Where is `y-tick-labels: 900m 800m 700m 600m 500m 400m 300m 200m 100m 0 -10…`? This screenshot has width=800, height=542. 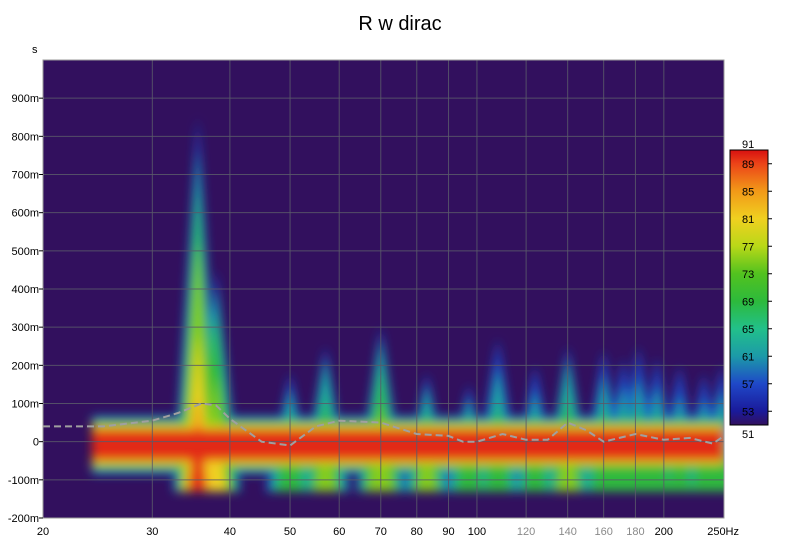
y-tick-labels: 900m 800m 700m 600m 500m 400m 300m 200m 100m 0 -10… is located at coordinates (25, 309).